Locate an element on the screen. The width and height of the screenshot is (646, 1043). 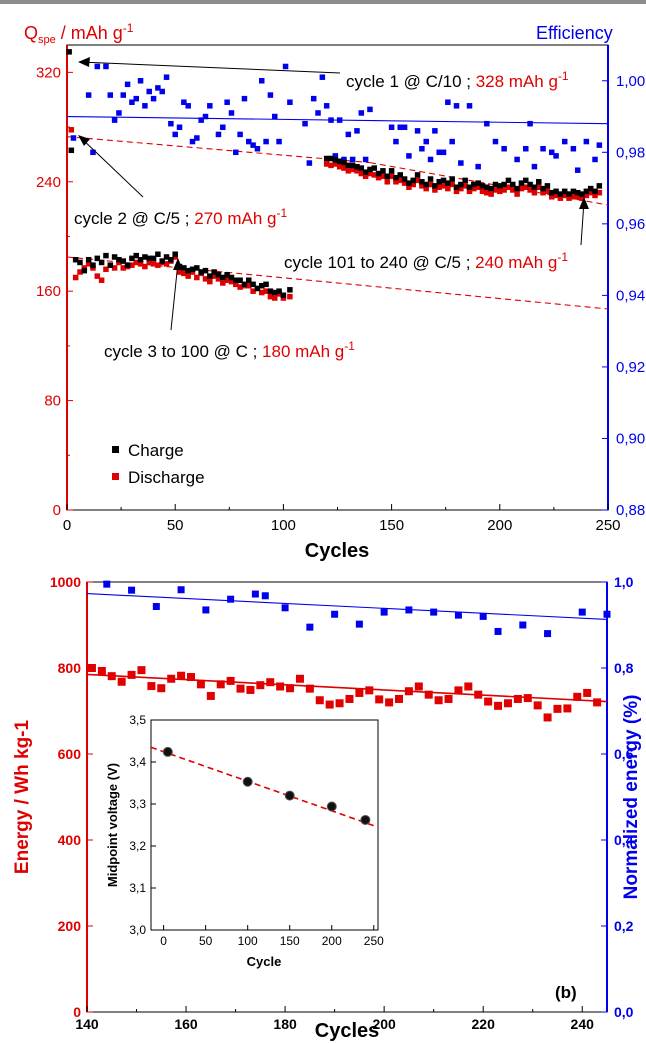
inset-x-tick-label: 100 is located at coordinates (248, 941).